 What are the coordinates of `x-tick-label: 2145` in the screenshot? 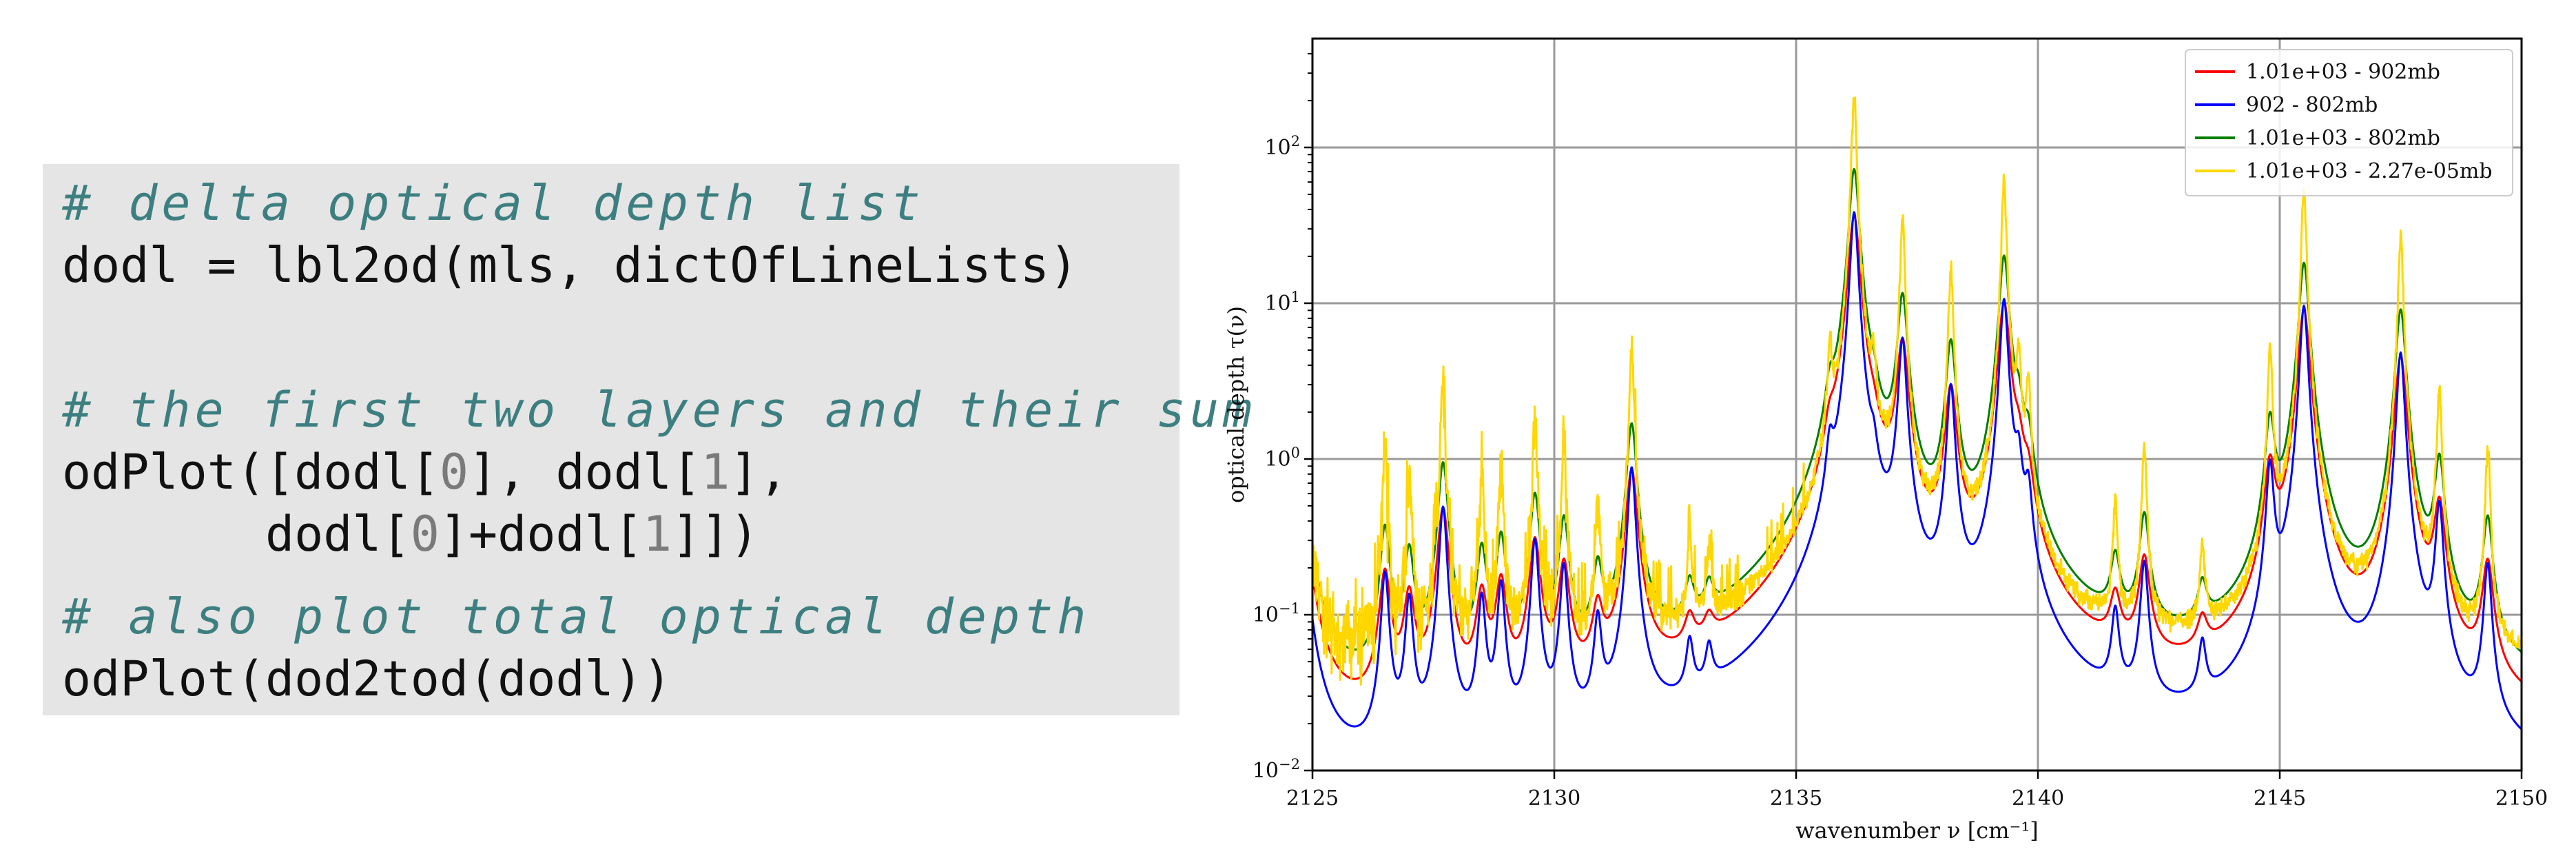 It's located at (2280, 798).